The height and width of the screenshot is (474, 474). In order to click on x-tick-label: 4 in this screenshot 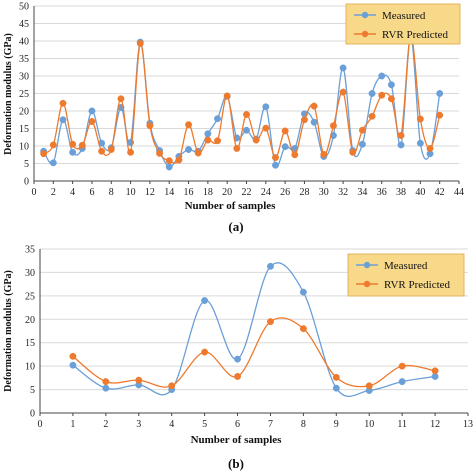, I will do `click(171, 424)`.